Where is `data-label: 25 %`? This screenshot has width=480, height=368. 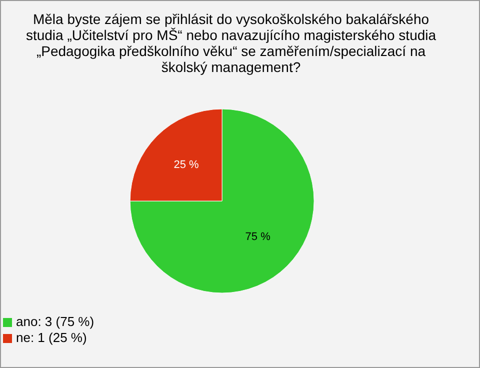
data-label: 25 % is located at coordinates (187, 165).